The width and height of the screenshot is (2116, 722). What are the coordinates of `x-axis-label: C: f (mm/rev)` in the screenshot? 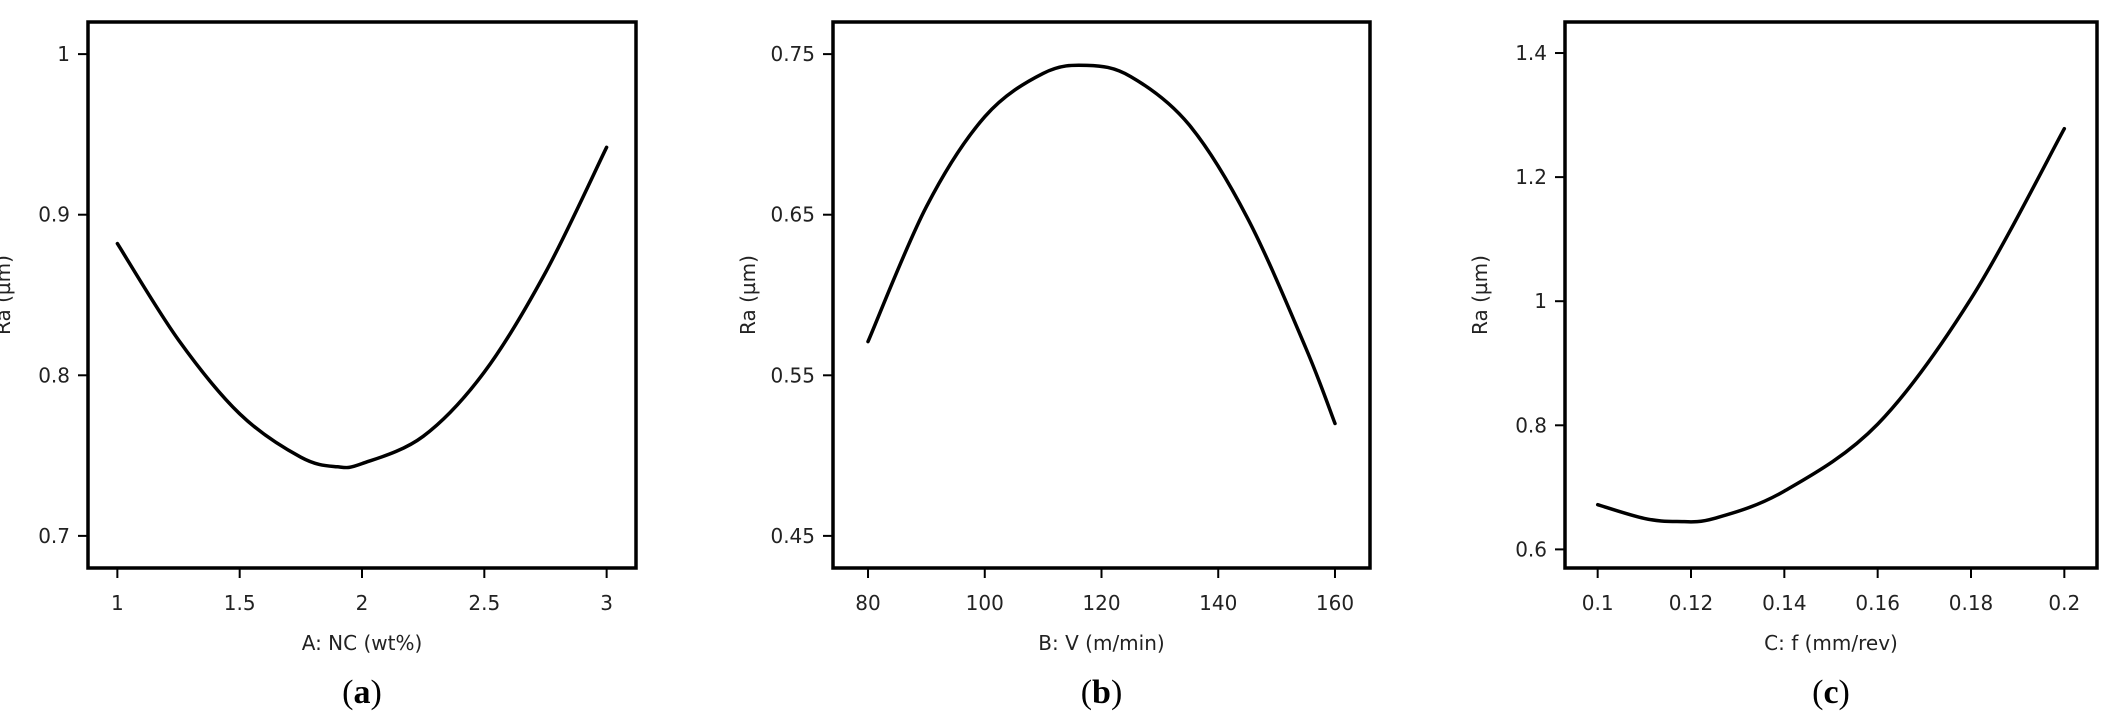 It's located at (1831, 643).